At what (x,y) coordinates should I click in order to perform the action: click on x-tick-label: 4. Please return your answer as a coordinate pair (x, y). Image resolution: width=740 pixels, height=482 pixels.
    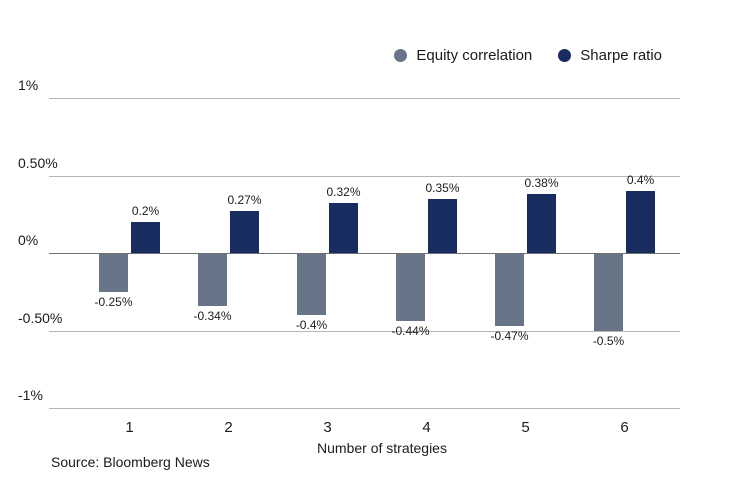
    Looking at the image, I should click on (426, 427).